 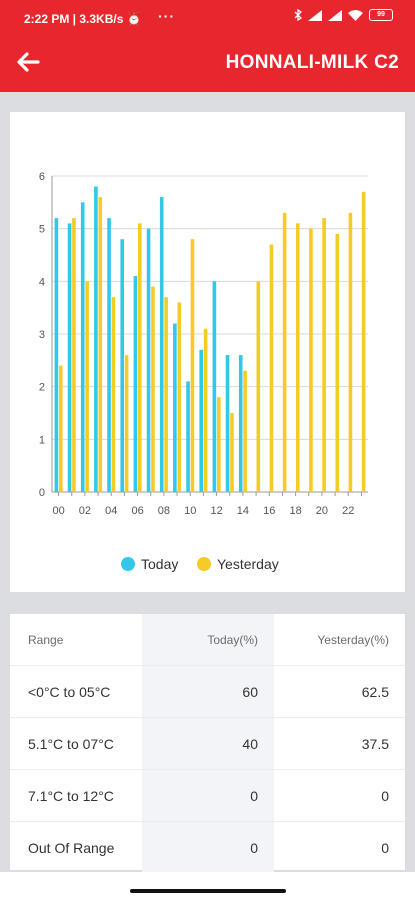 What do you see at coordinates (216, 511) in the screenshot?
I see `x-tick-label: 12` at bounding box center [216, 511].